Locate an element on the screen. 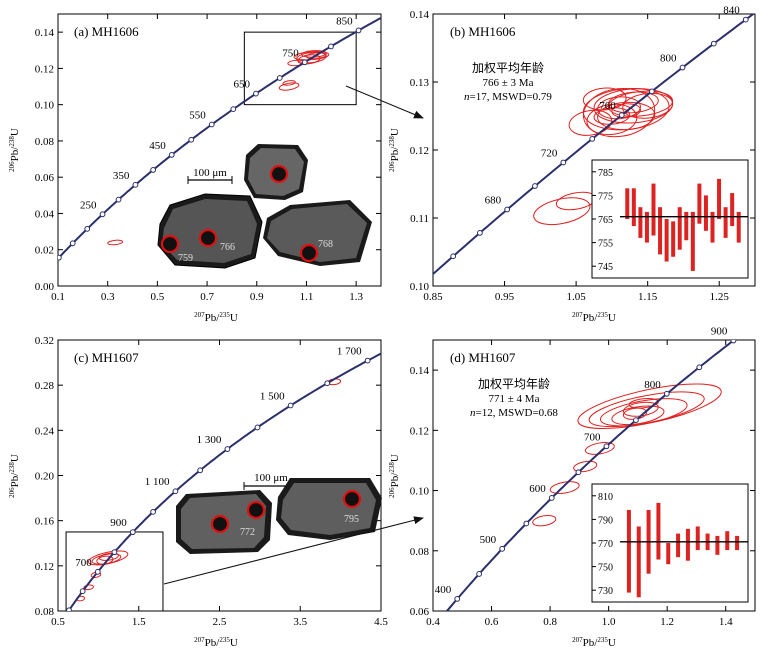  y-tick-label: 0.16 is located at coordinates (45, 522).